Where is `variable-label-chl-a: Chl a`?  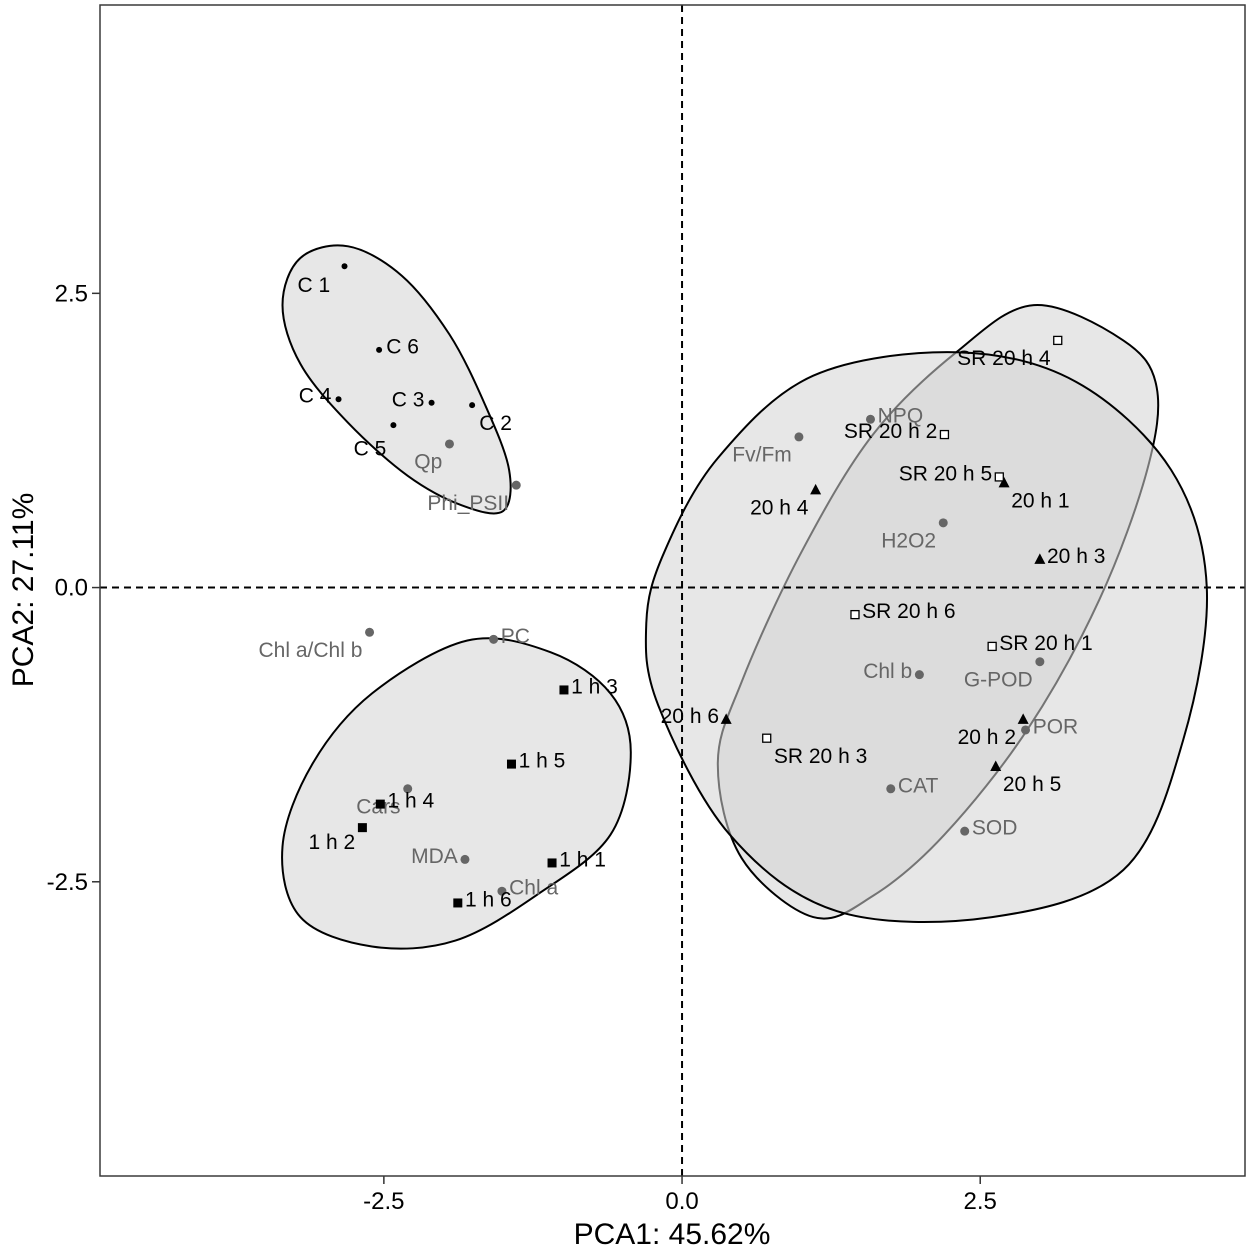
variable-label-chl-a: Chl a is located at coordinates (533, 888).